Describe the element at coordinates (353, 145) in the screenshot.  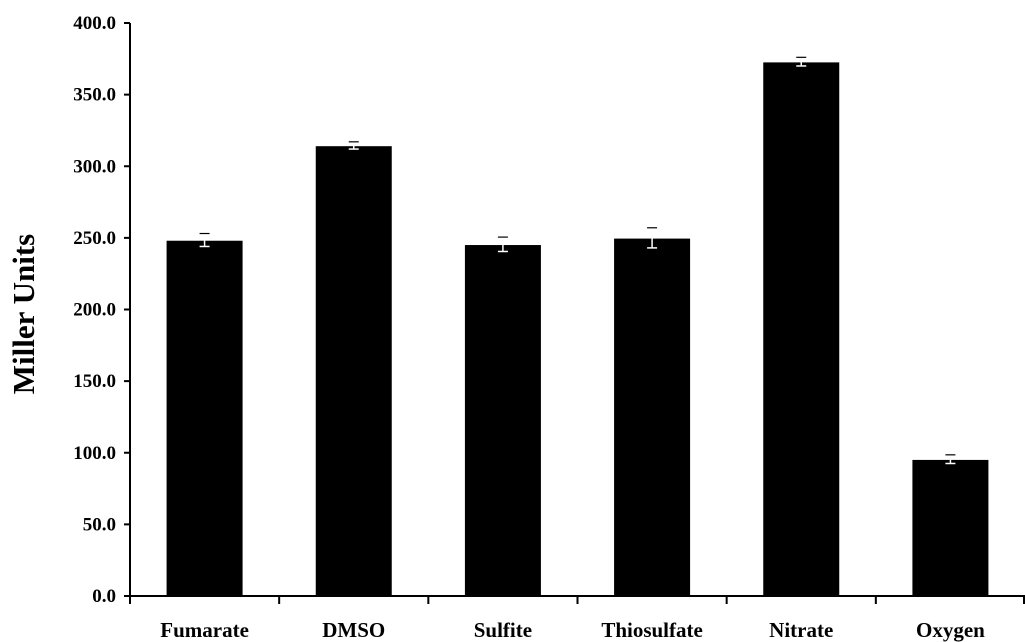
I see `error-bar-dmso` at that location.